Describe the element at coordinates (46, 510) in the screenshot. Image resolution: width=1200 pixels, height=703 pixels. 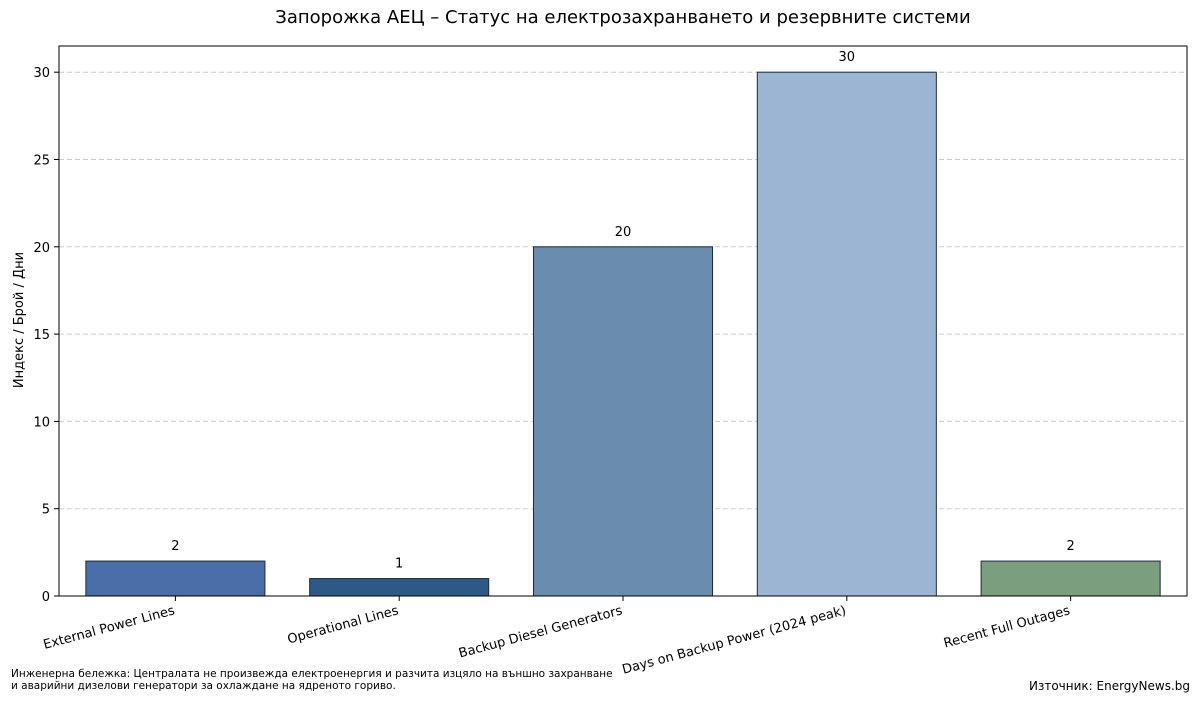
I see `y-tick-label: 5` at that location.